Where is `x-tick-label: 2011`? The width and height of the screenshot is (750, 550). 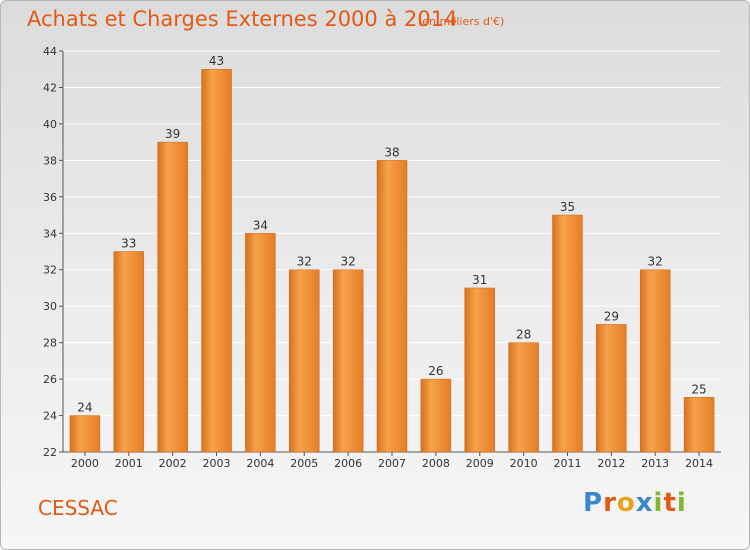 x-tick-label: 2011 is located at coordinates (567, 463).